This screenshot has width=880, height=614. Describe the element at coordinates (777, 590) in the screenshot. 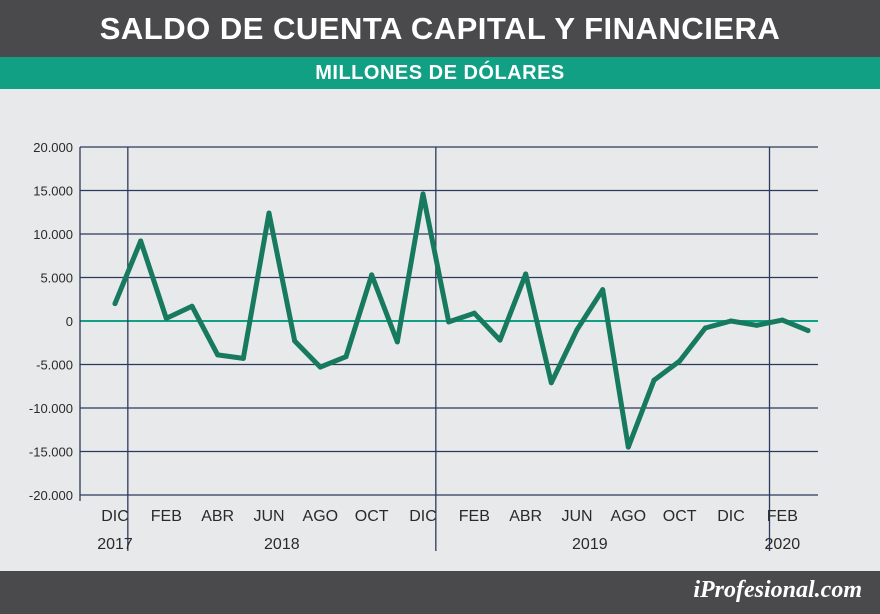

I see `brand-logo-text: iProfesional.com` at that location.